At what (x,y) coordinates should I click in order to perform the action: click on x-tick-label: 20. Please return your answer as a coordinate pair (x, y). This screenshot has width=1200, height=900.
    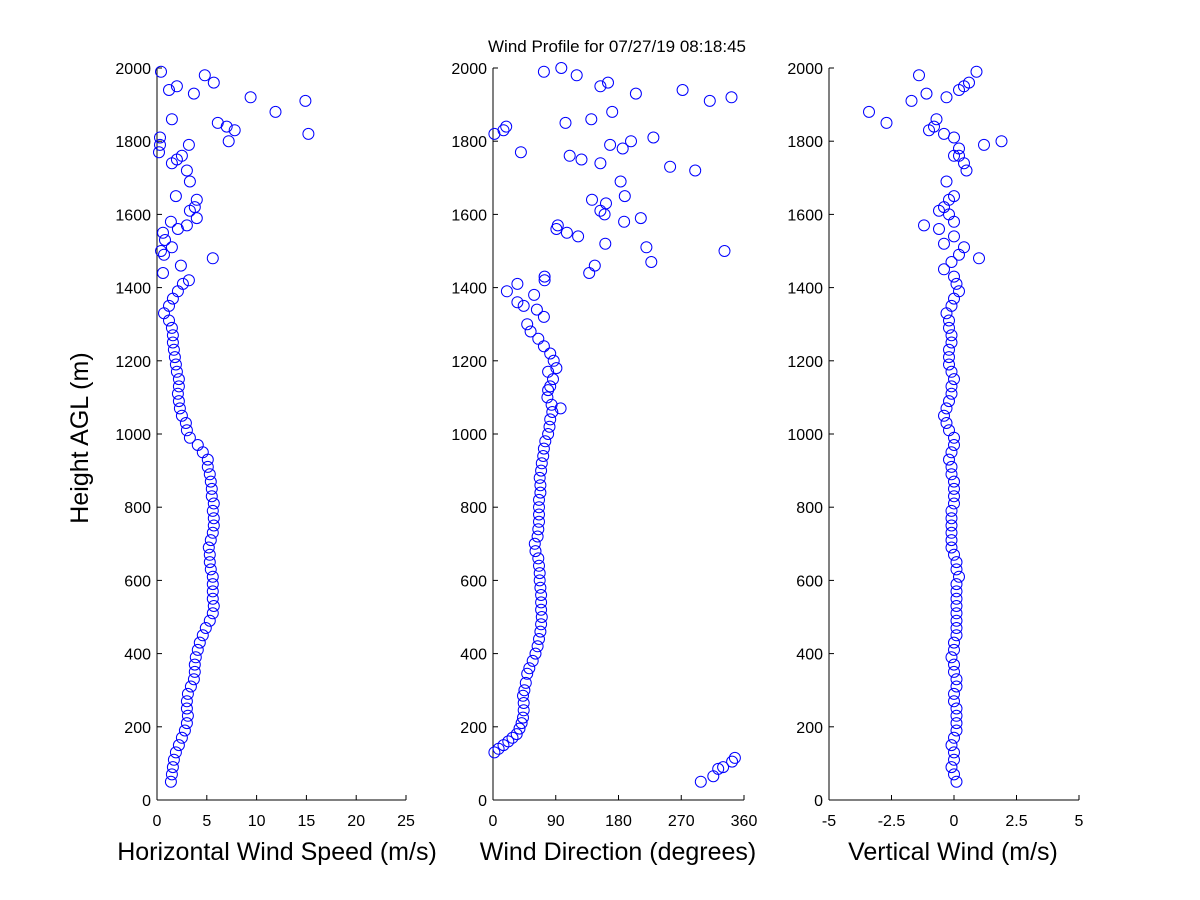
    Looking at the image, I should click on (356, 821).